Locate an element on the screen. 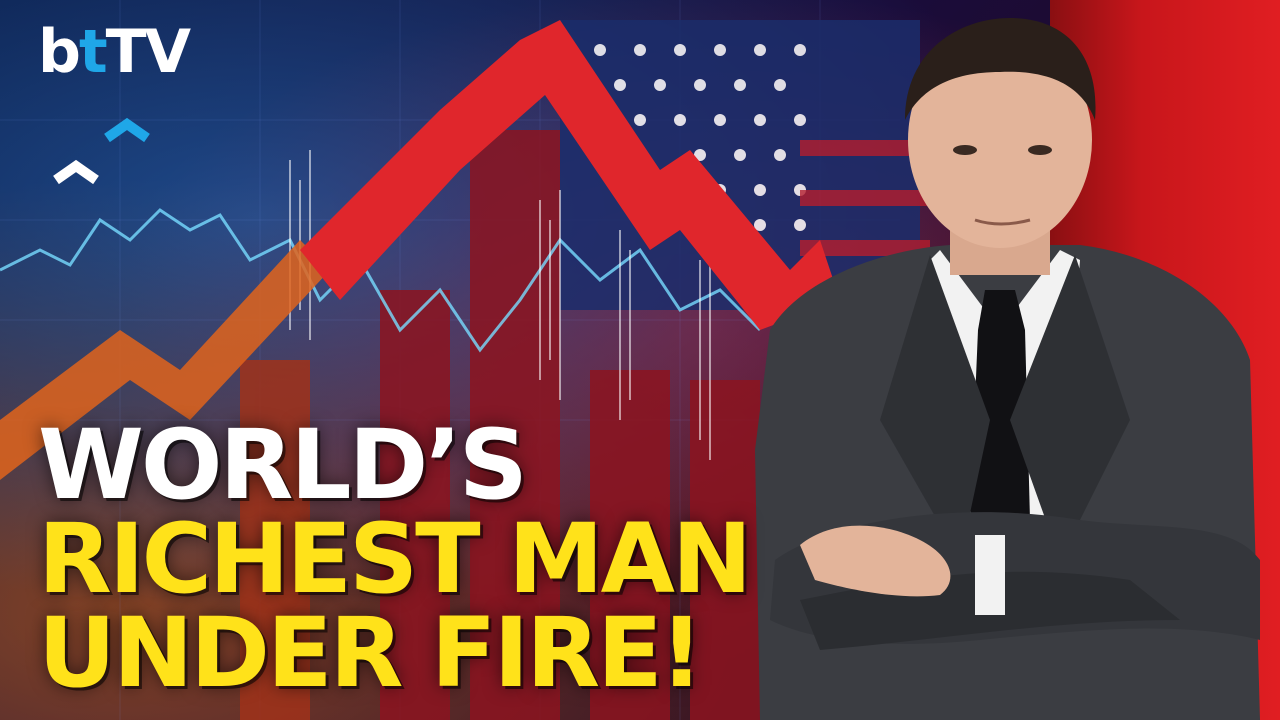 This screenshot has width=1280, height=720. bttv-logo: btTV is located at coordinates (114, 52).